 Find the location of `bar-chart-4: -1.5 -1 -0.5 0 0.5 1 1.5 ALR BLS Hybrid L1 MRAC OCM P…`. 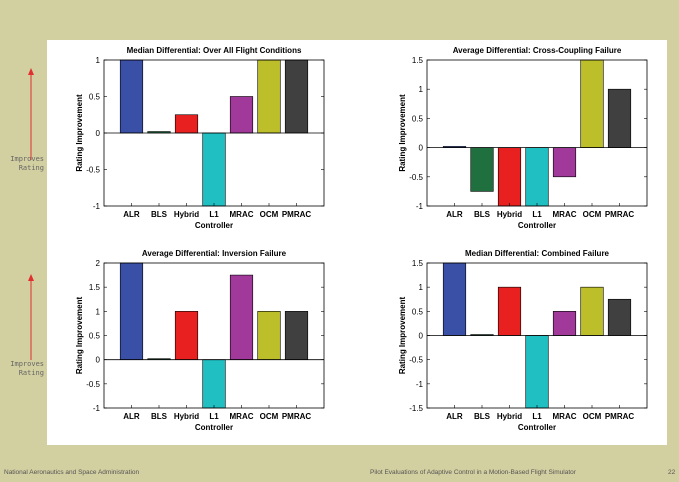

bar-chart-4: -1.5 -1 -0.5 0 0.5 1 1.5 ALR BLS Hybrid L1 MRAC OCM P… is located at coordinates (523, 340).